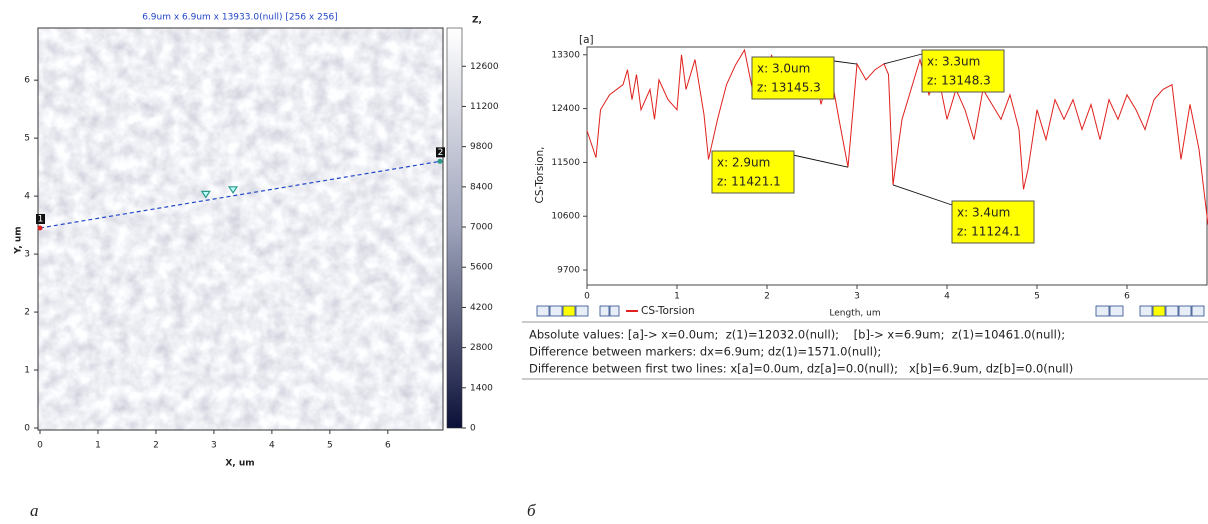  I want to click on y-tick-label: 1, so click(27, 371).